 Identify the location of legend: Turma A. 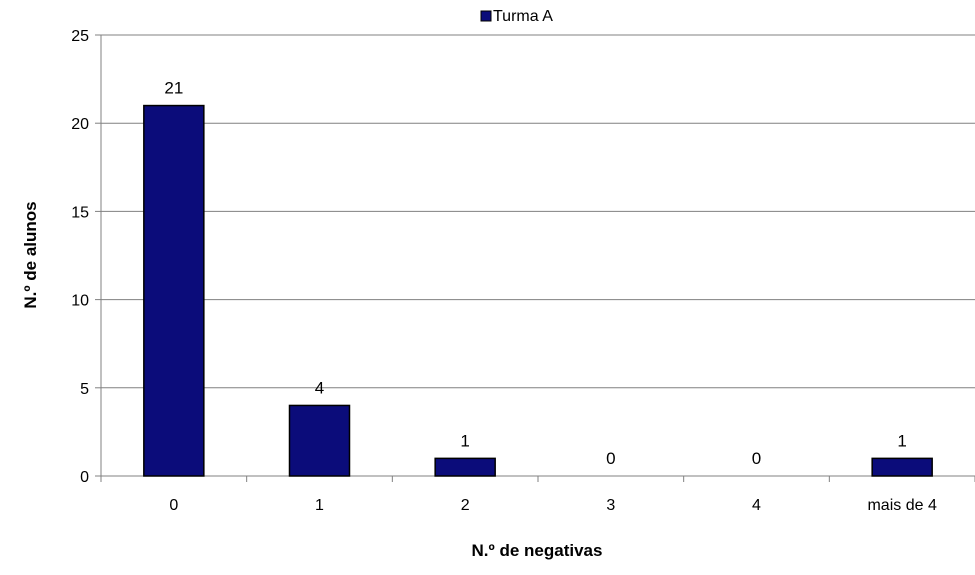
(516, 16).